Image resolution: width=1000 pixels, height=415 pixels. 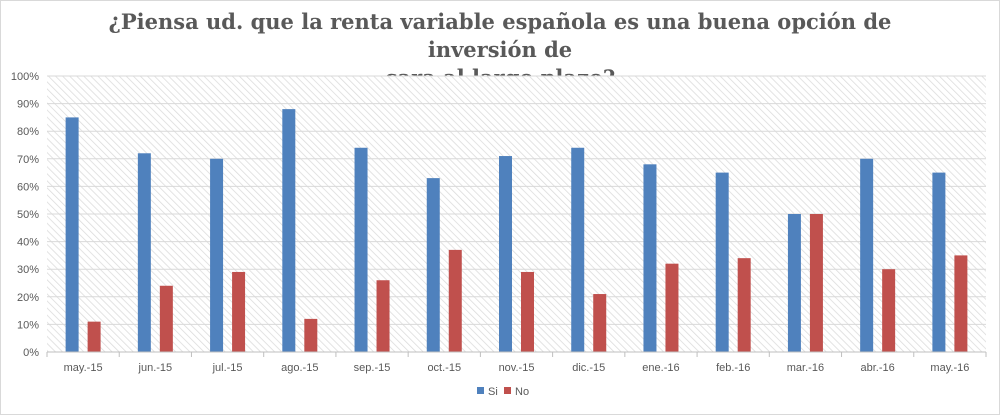 What do you see at coordinates (455, 300) in the screenshot?
I see `bar-no-oct.-15` at bounding box center [455, 300].